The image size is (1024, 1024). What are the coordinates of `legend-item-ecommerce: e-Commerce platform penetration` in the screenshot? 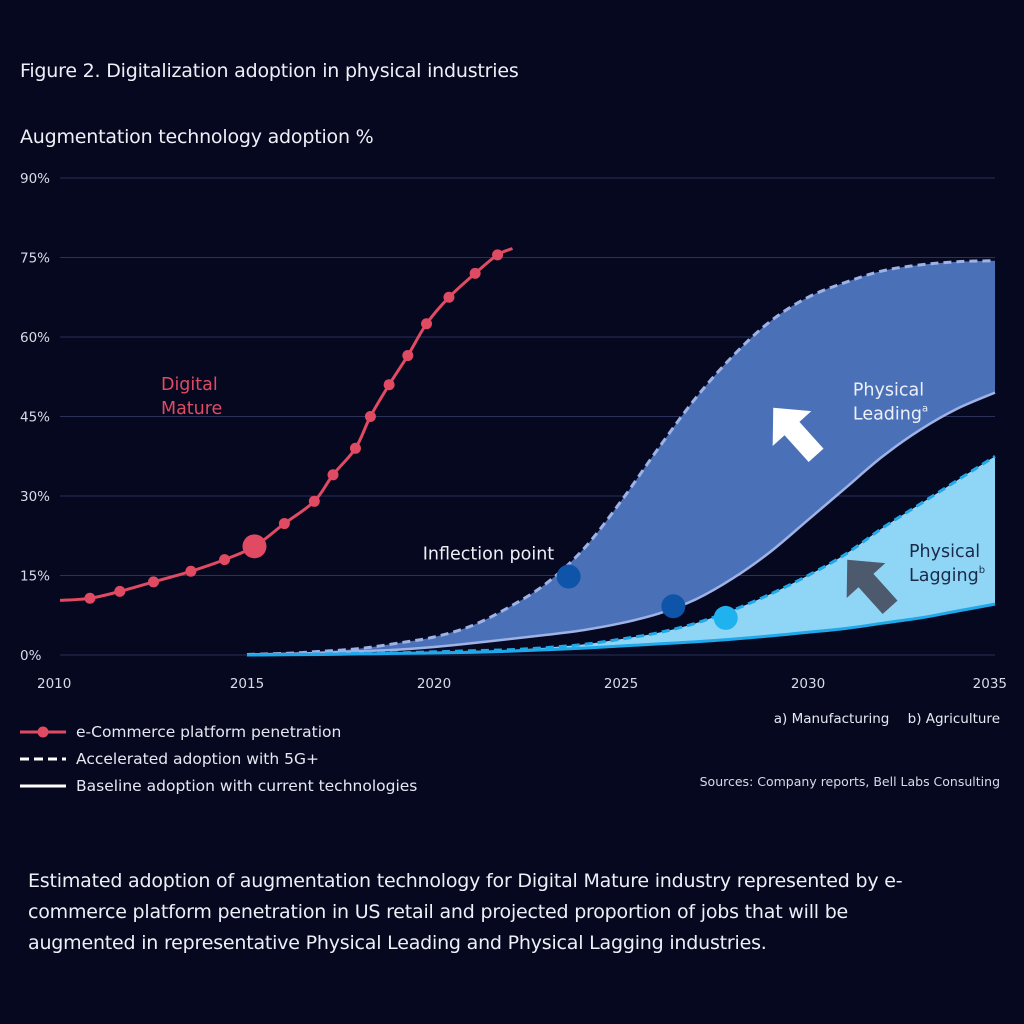 It's located at (218, 731).